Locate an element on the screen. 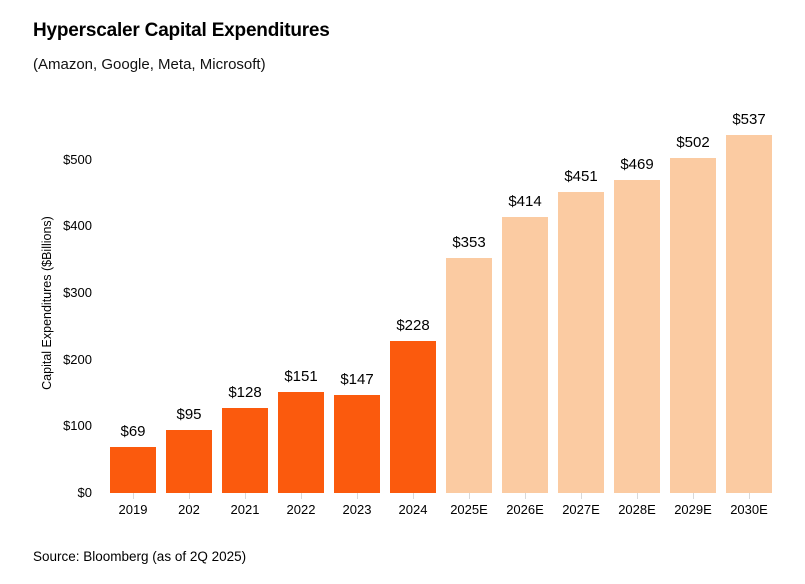 The width and height of the screenshot is (805, 584). bar-column-2028E: $469 2028E is located at coordinates (637, 315).